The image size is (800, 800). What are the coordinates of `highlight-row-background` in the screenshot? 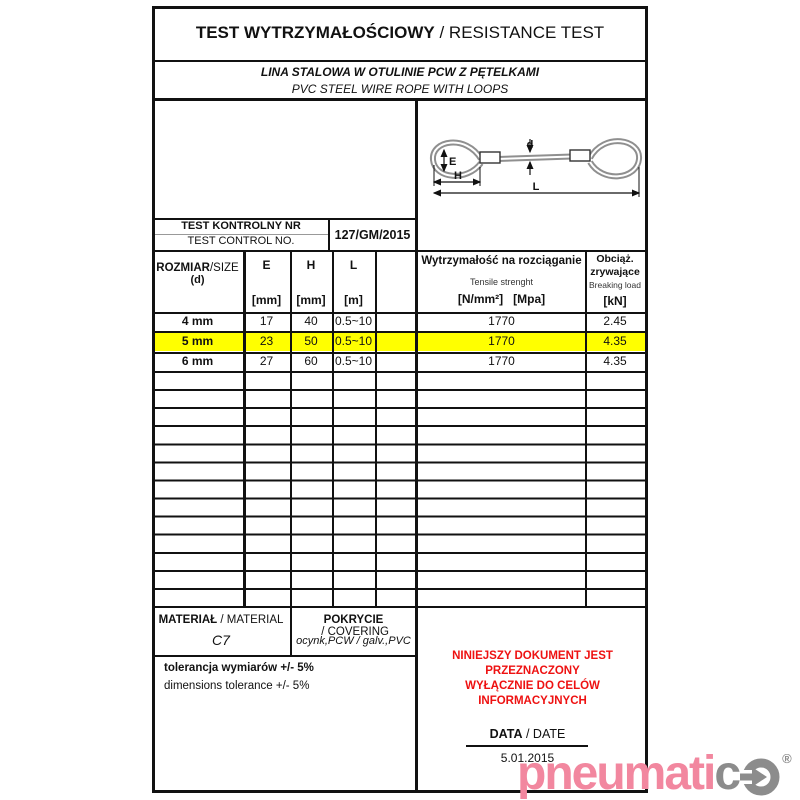 It's located at (400, 342).